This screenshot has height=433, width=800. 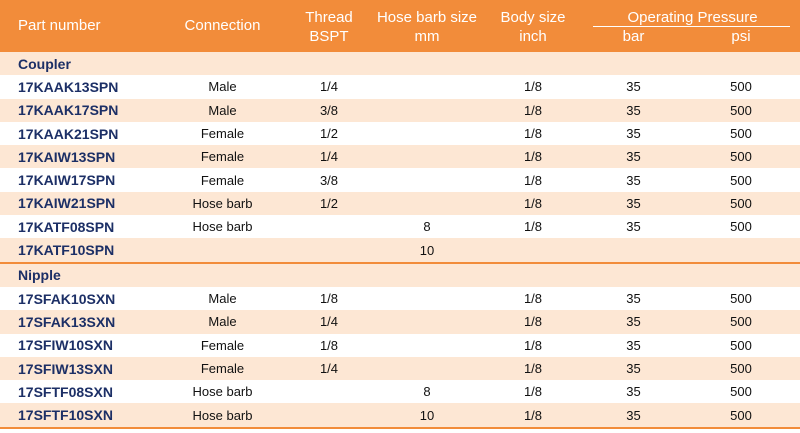 What do you see at coordinates (80, 203) in the screenshot?
I see `part-number-cell: 17KAIW21SPN` at bounding box center [80, 203].